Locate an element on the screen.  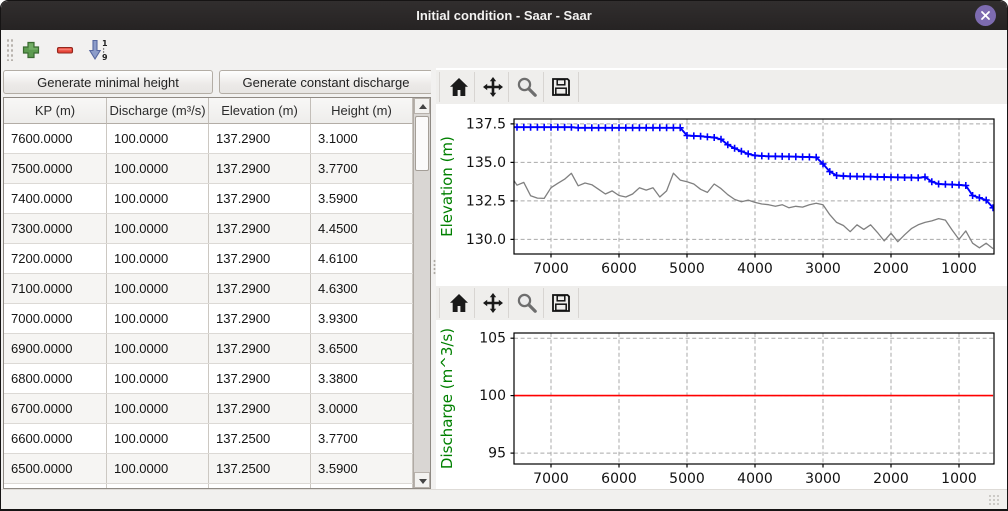
table-row: 6700.0000 100.0000 137.2900 3.0000 is located at coordinates (208, 409).